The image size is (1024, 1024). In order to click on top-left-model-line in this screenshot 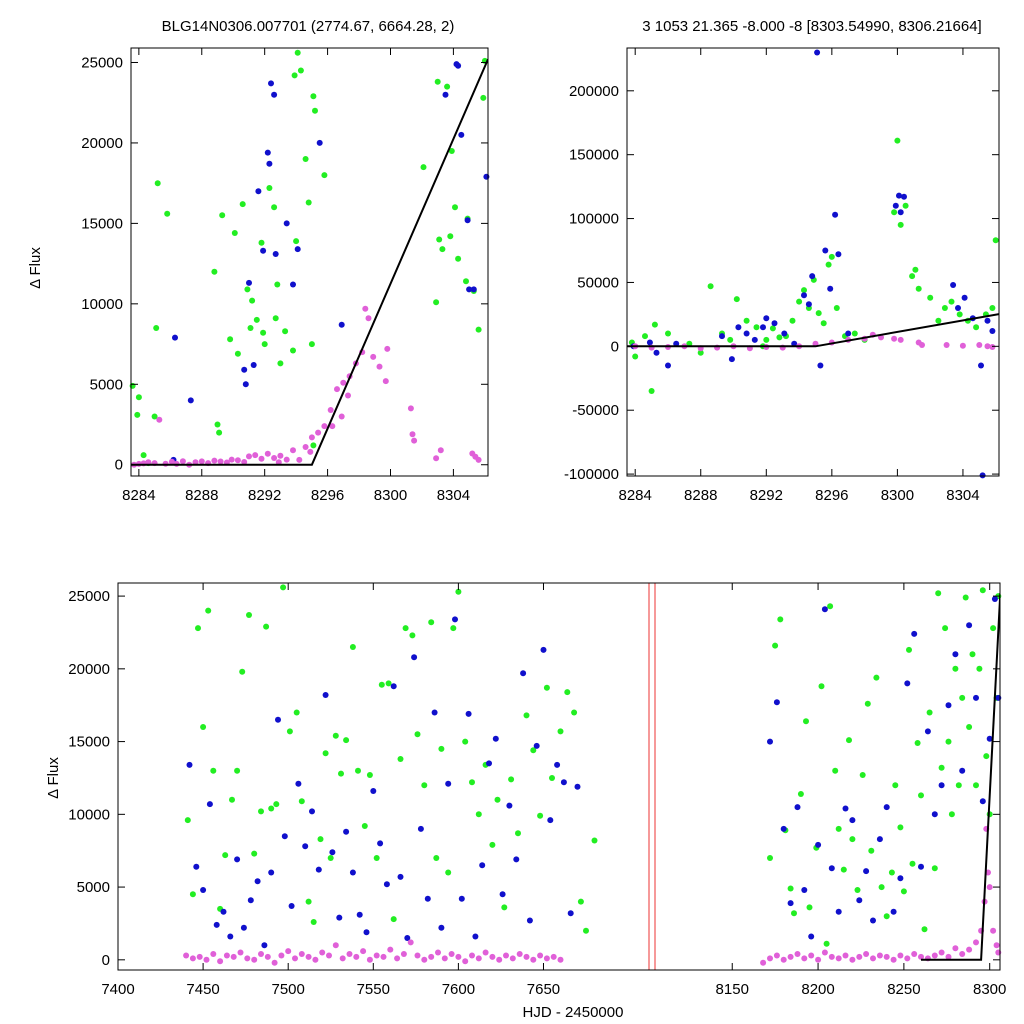, I will do `click(309, 262)`.